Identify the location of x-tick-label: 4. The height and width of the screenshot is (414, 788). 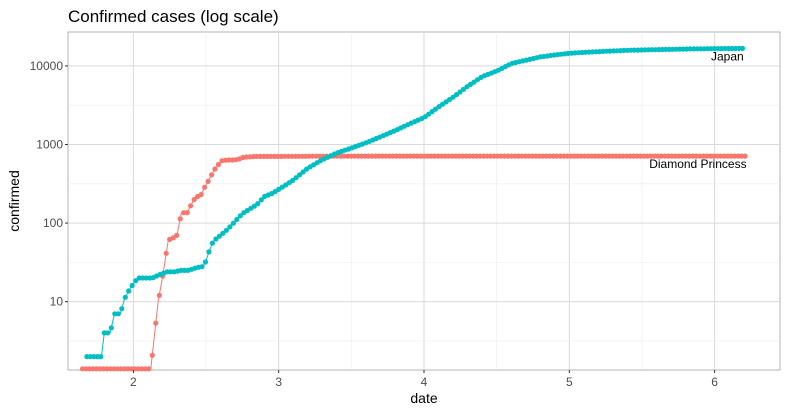
(424, 382).